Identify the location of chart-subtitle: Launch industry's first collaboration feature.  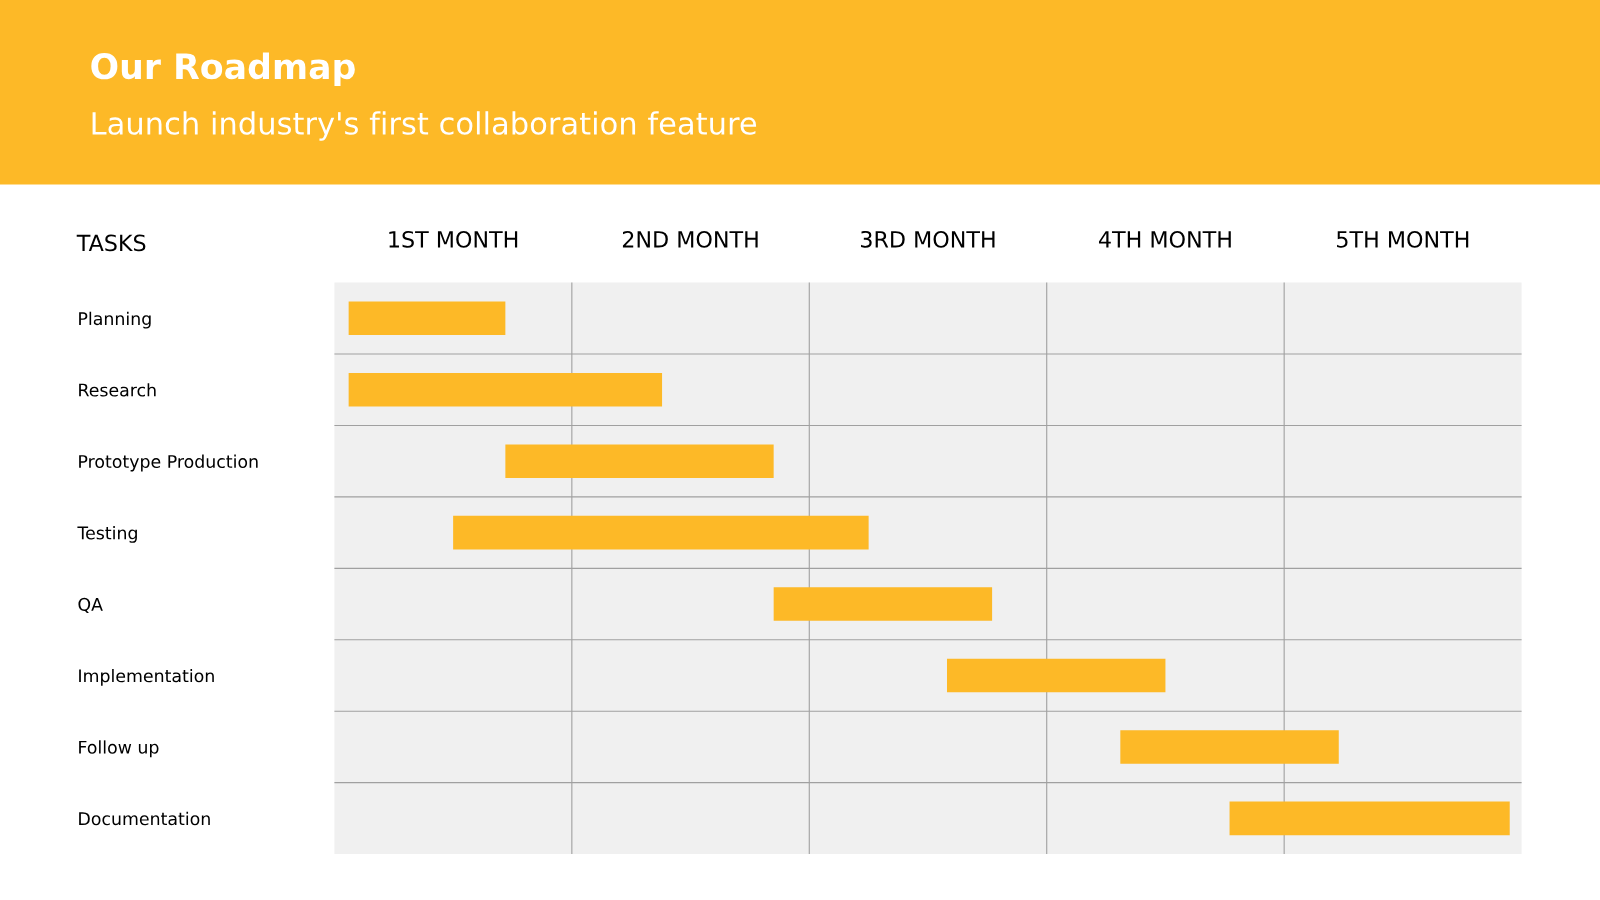
(424, 126).